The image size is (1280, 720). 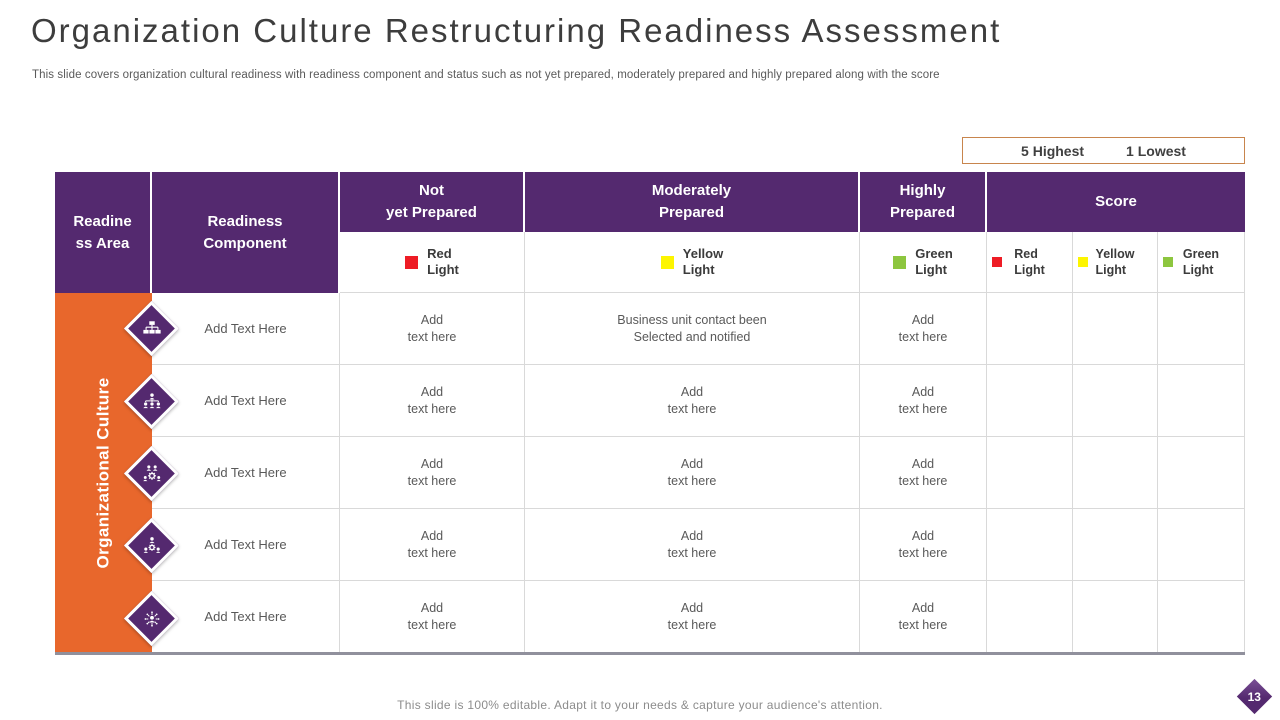 I want to click on highly-cell-4: Add text here, so click(x=923, y=545).